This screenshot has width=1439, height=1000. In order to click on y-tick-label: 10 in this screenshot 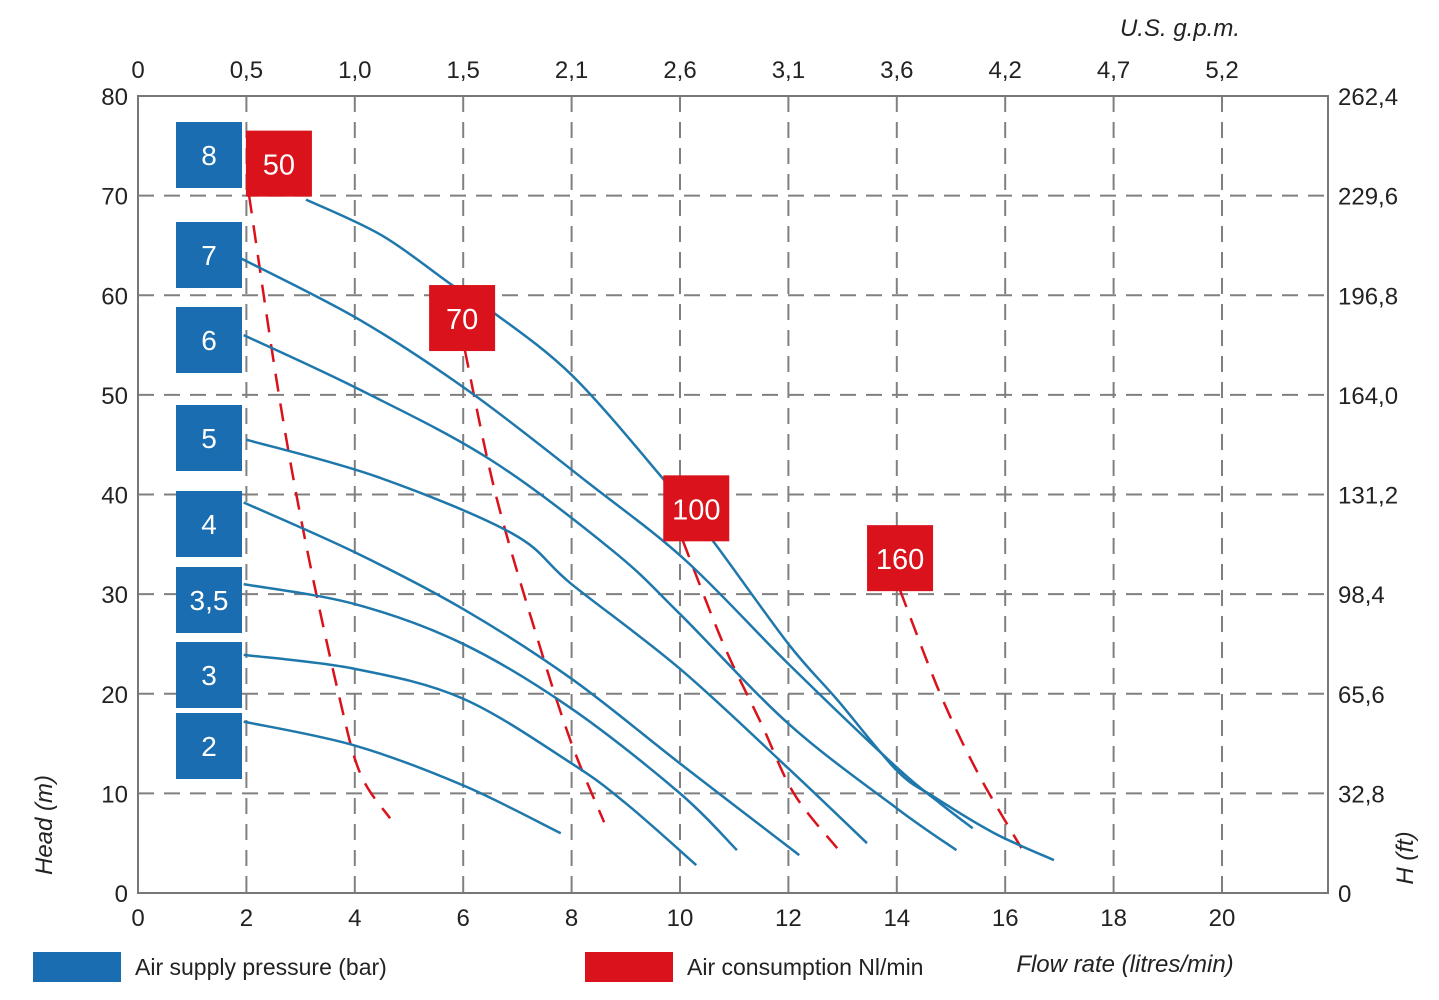, I will do `click(114, 794)`.